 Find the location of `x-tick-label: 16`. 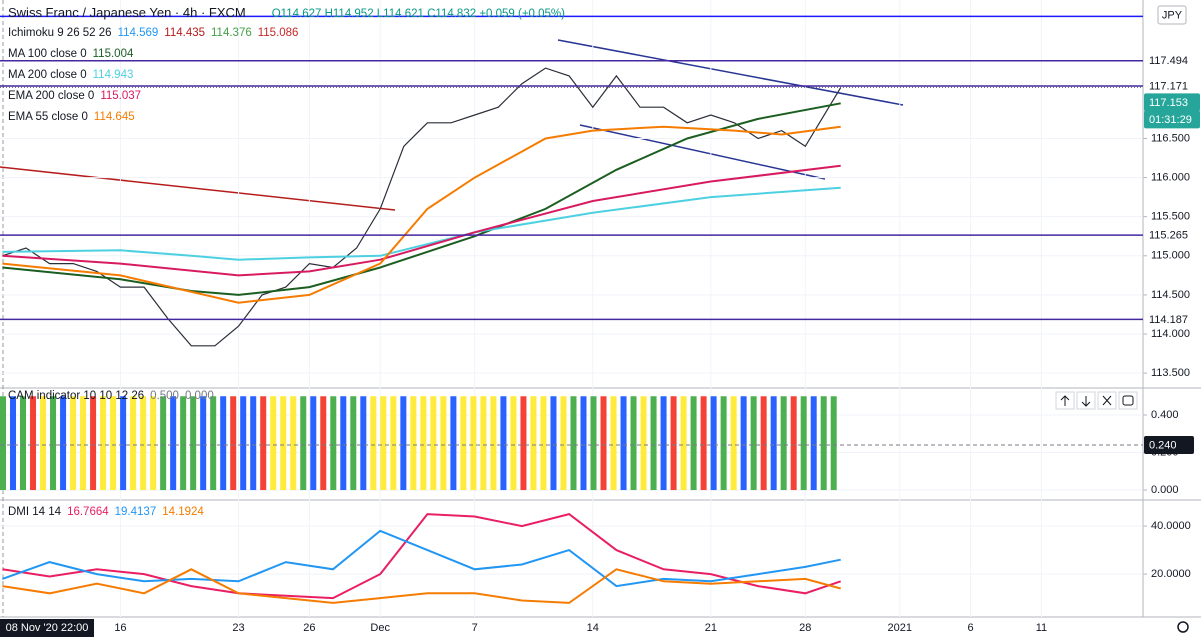

x-tick-label: 16 is located at coordinates (120, 628).